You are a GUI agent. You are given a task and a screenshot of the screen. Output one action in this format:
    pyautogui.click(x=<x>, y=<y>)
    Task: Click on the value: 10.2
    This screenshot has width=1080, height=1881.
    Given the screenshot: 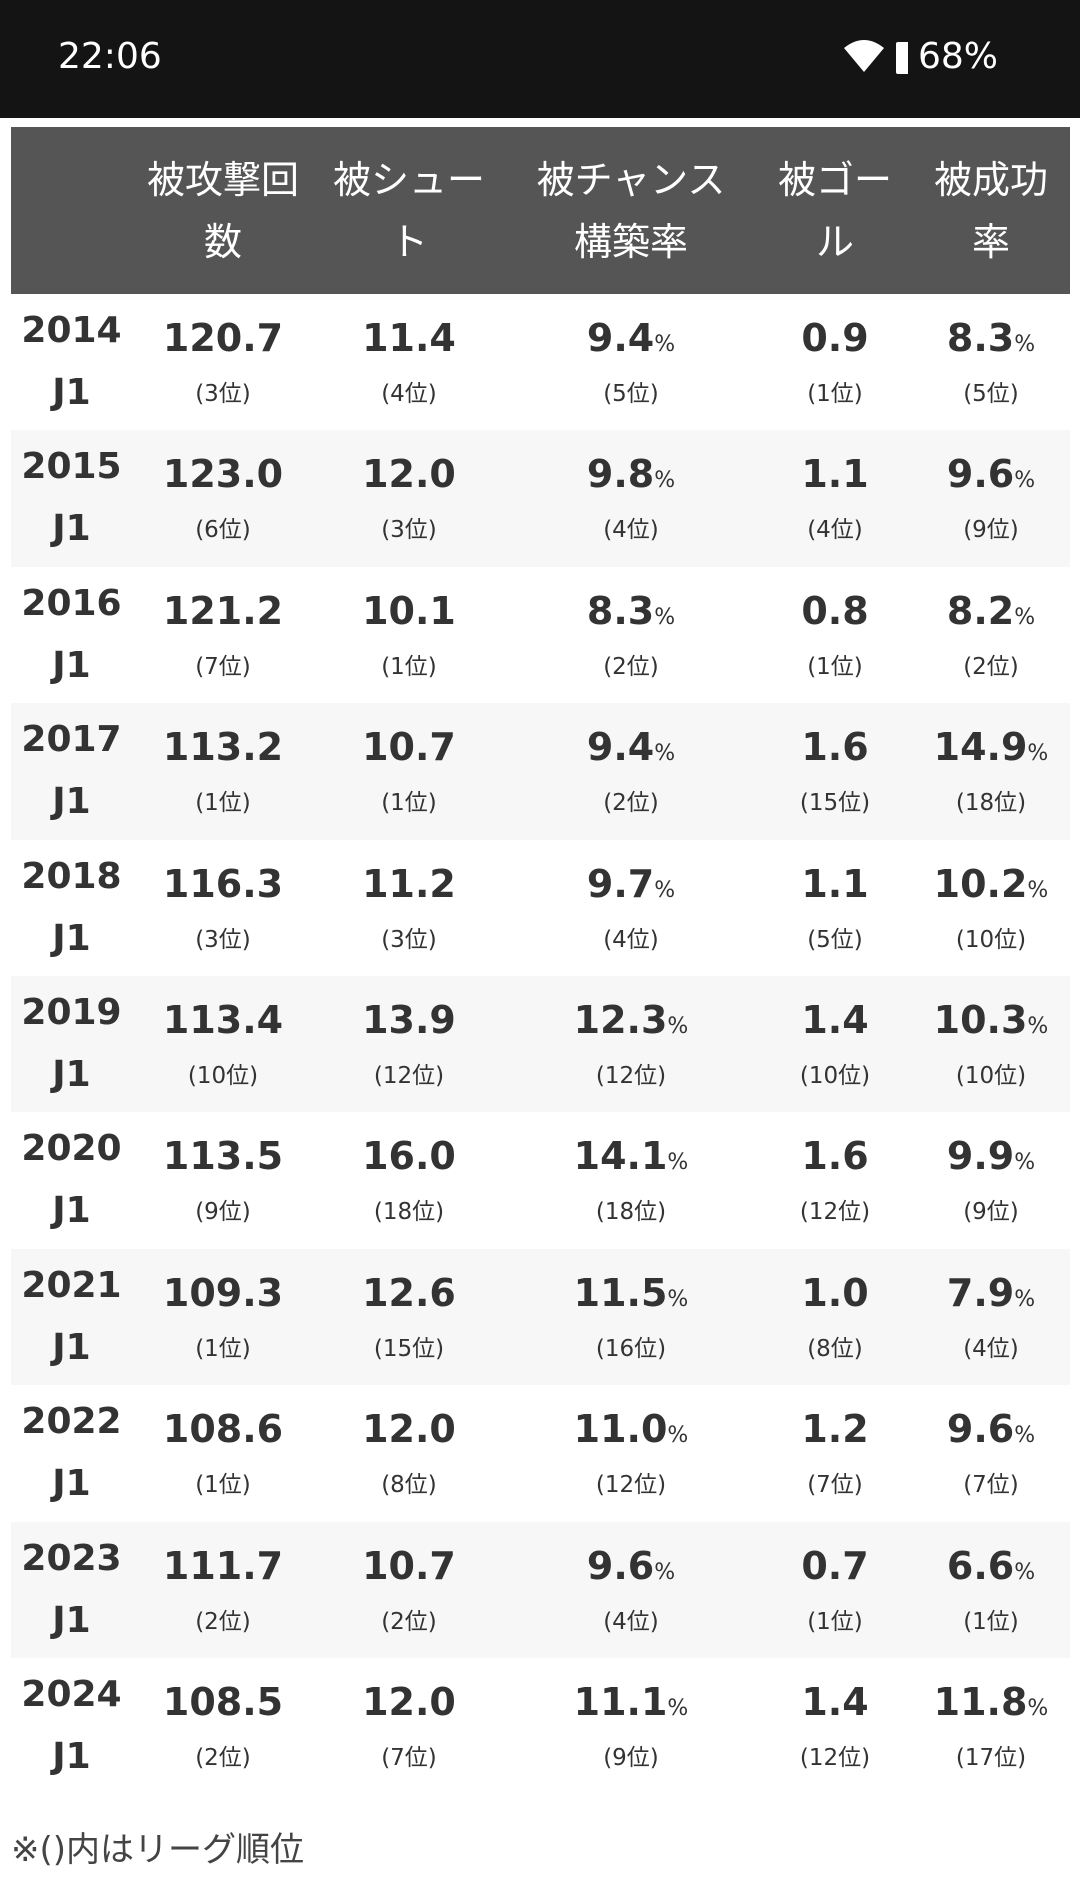 What is the action you would take?
    pyautogui.click(x=980, y=883)
    